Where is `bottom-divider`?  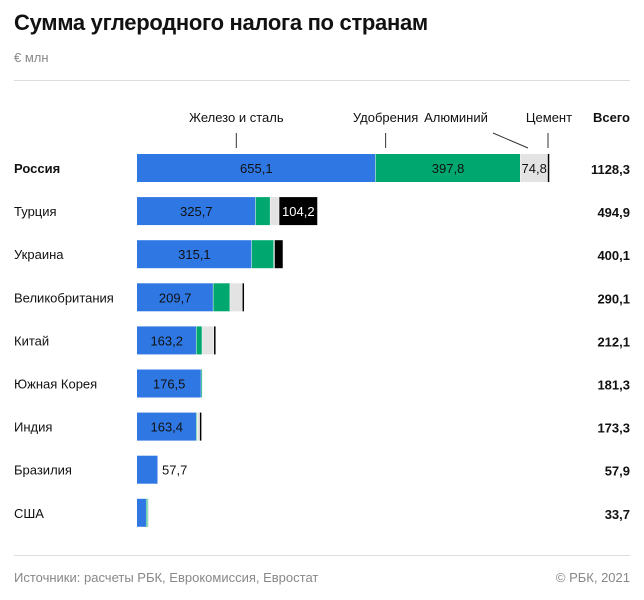 bottom-divider is located at coordinates (322, 555).